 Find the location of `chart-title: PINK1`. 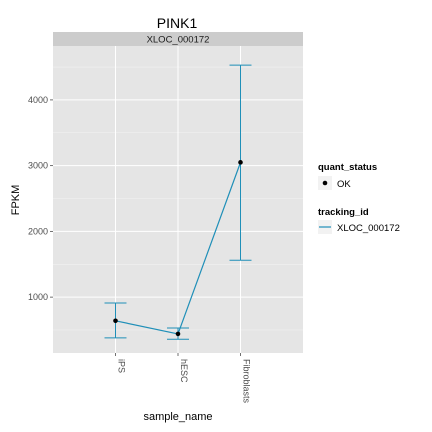

chart-title: PINK1 is located at coordinates (177, 23).